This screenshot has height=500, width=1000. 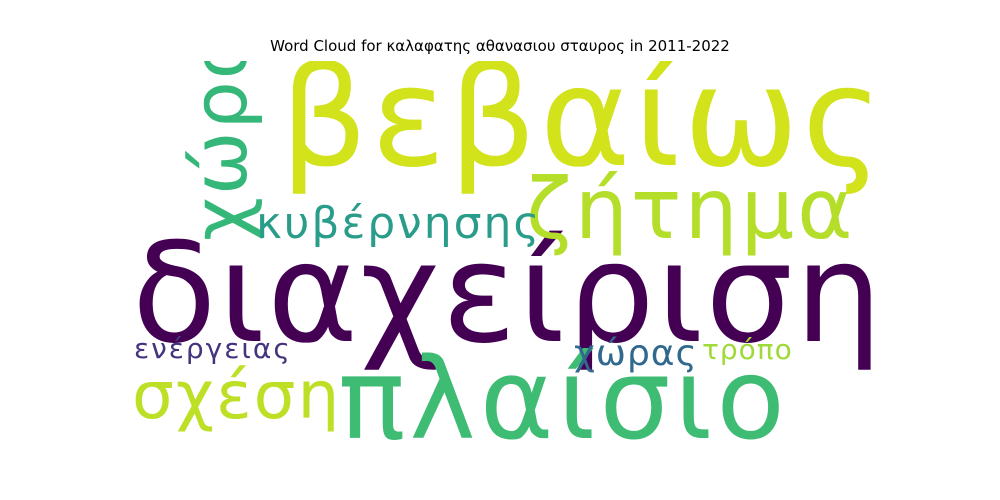 I want to click on word-energeias: ενέργειας, so click(x=213, y=348).